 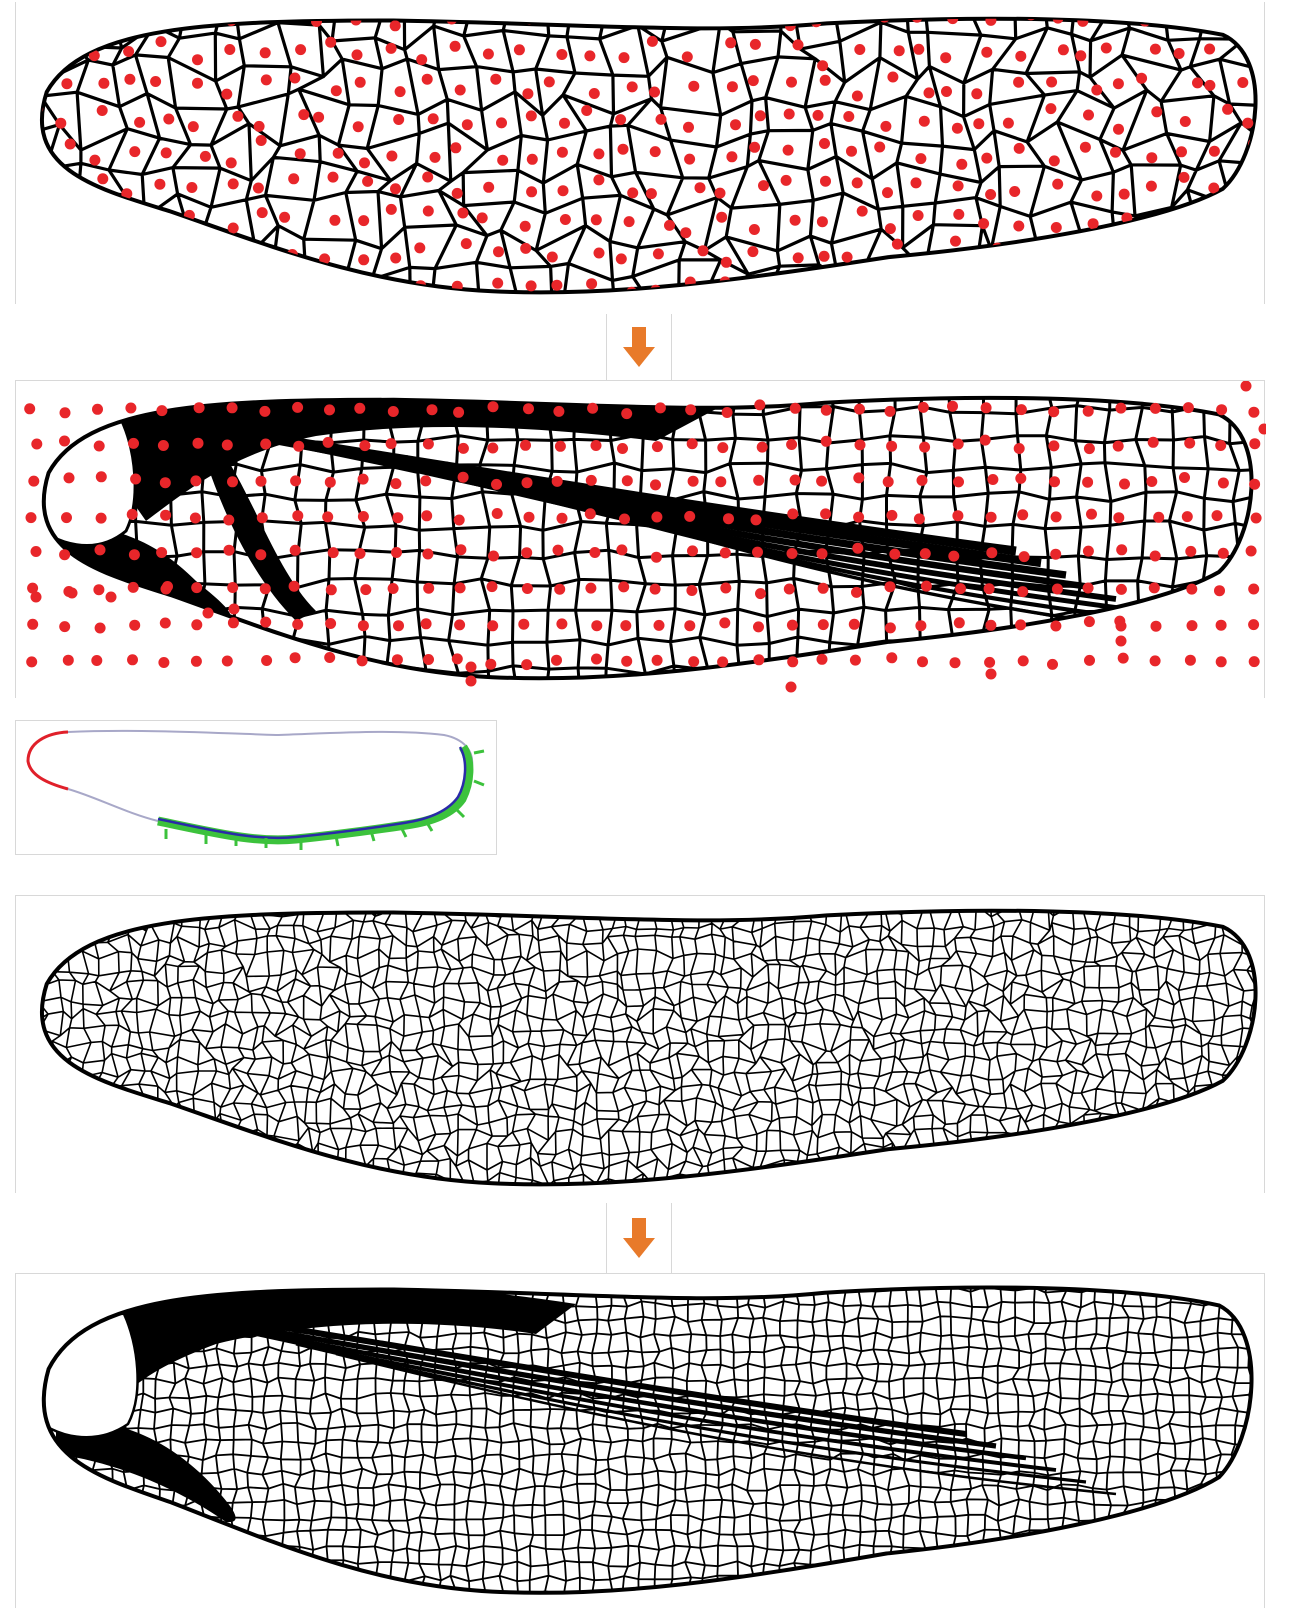 What do you see at coordinates (47, 760) in the screenshot?
I see `fixed-boundary-red` at bounding box center [47, 760].